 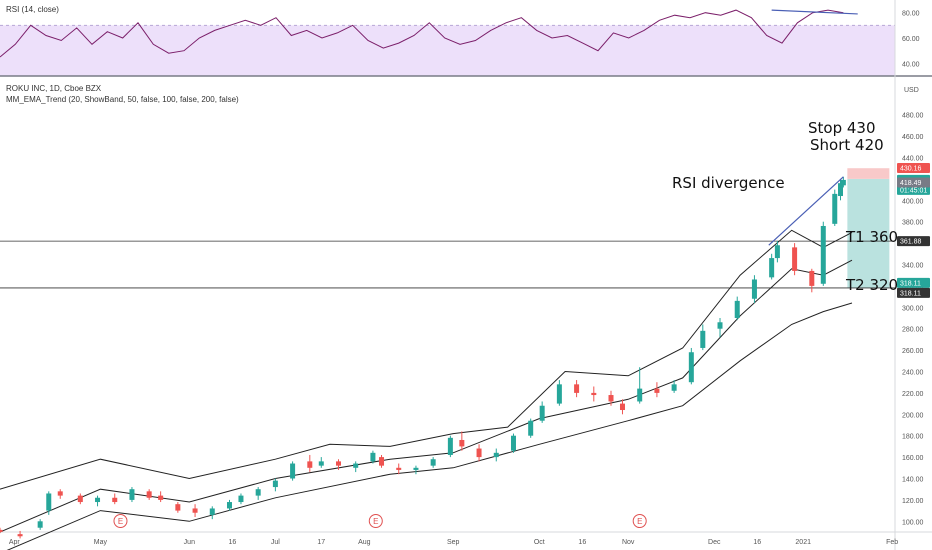 I want to click on rsi-line, so click(x=422, y=33).